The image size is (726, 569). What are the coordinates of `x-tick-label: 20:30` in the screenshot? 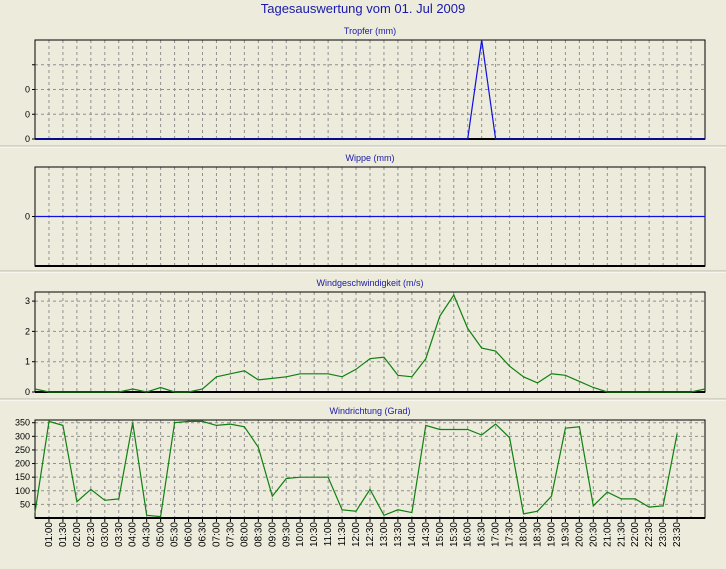 It's located at (593, 534).